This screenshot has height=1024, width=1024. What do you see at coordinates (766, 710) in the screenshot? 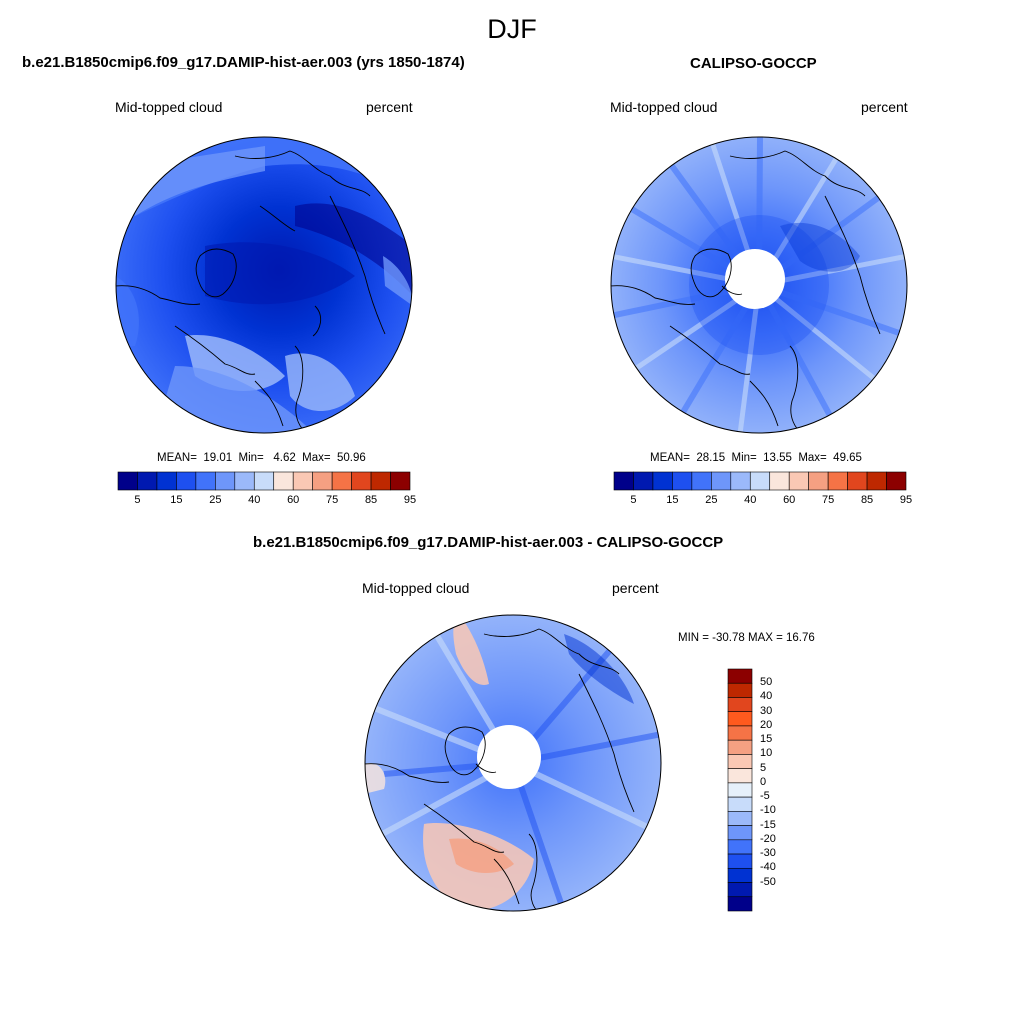
I see `colorbar-tick-label: 30` at bounding box center [766, 710].